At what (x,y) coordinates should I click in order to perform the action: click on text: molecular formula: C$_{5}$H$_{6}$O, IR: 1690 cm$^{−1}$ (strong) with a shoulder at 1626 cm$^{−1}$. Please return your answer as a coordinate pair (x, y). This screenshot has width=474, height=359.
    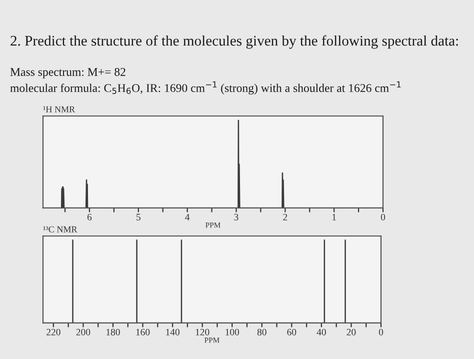
    Looking at the image, I should click on (205, 87).